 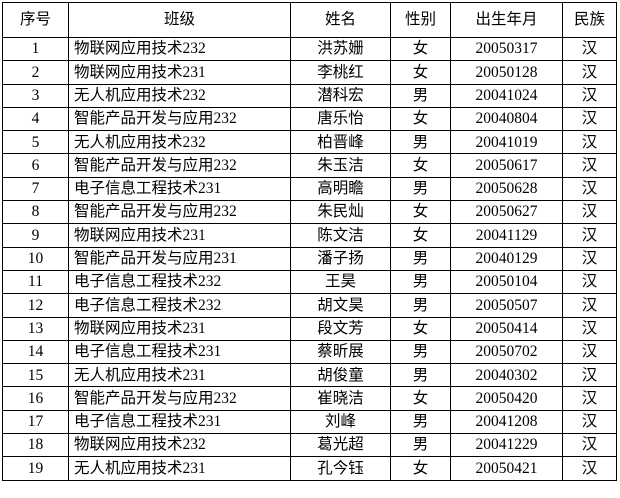 What do you see at coordinates (506, 305) in the screenshot?
I see `cell-birthdate: 20050507` at bounding box center [506, 305].